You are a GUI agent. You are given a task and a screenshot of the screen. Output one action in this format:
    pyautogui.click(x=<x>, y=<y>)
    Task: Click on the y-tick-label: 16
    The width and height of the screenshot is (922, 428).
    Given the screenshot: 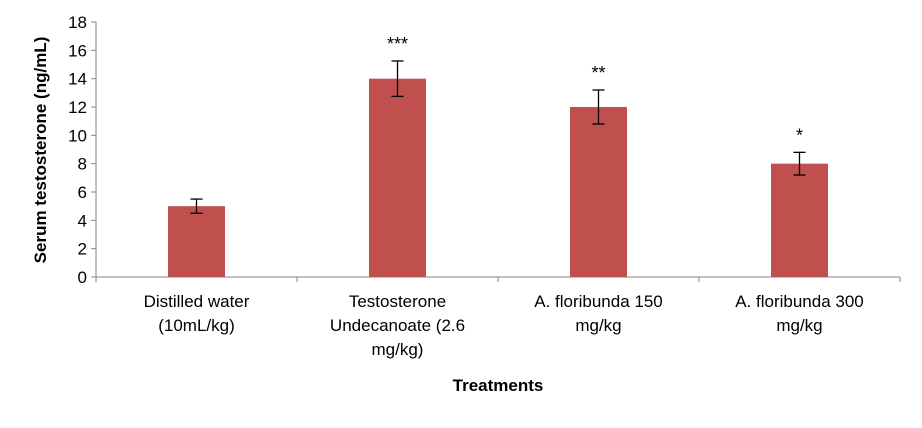 What is the action you would take?
    pyautogui.click(x=77, y=50)
    